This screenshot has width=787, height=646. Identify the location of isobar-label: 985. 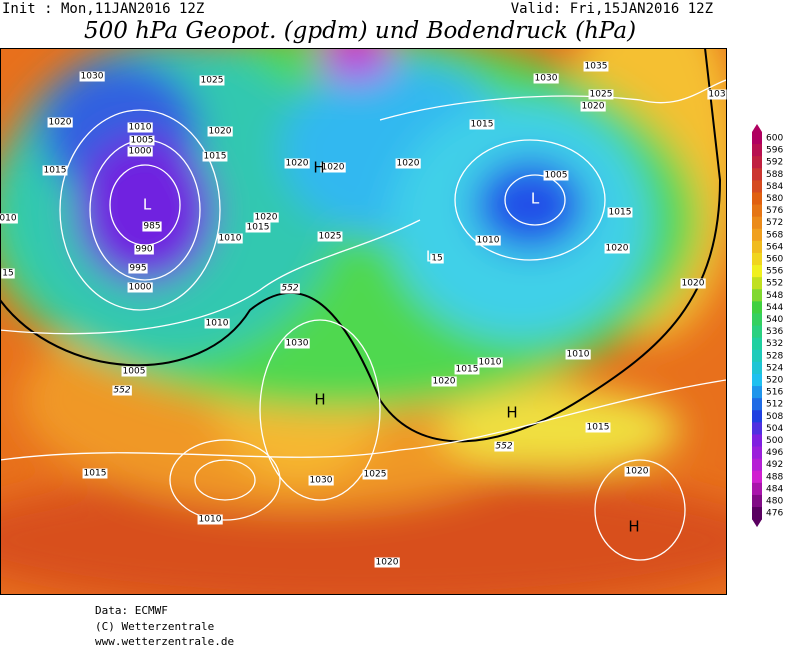
(151, 227).